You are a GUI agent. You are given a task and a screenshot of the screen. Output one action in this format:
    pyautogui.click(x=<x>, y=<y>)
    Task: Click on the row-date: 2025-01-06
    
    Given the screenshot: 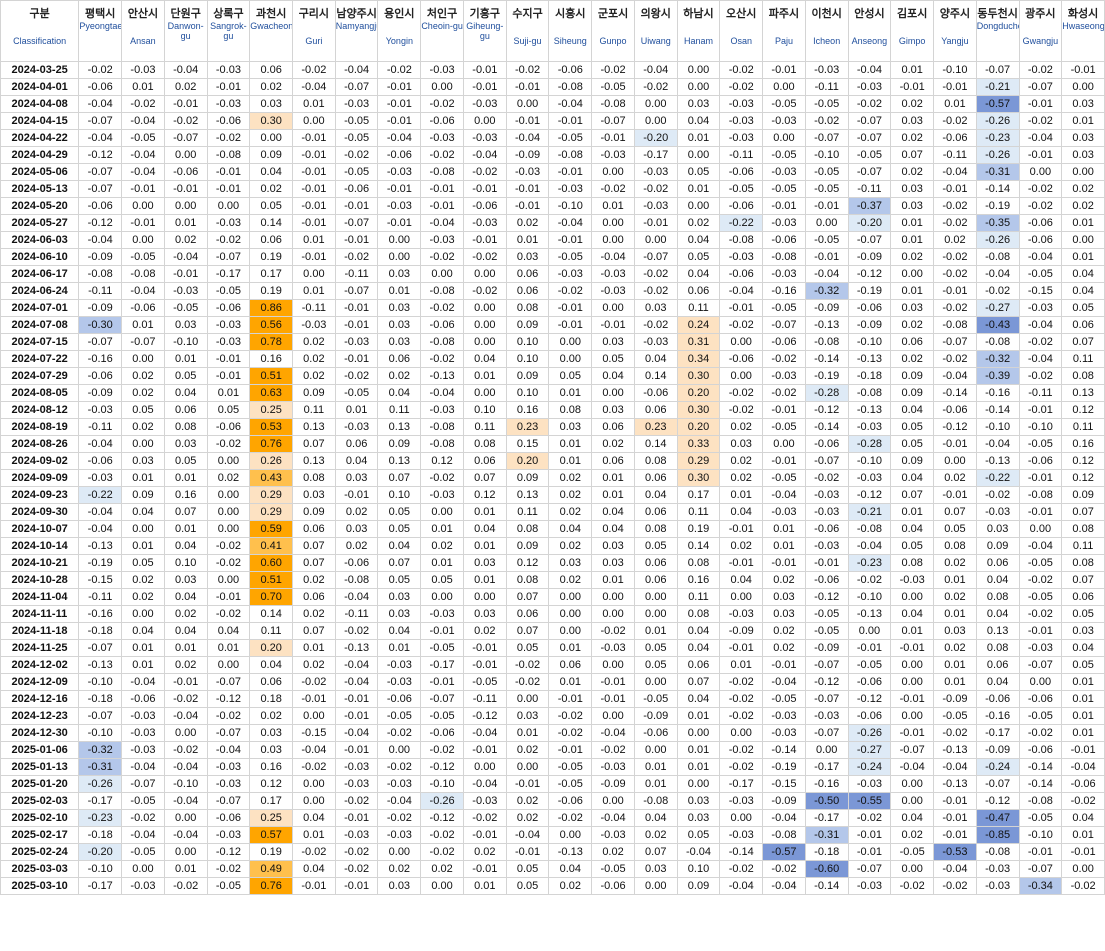 What is the action you would take?
    pyautogui.click(x=40, y=750)
    